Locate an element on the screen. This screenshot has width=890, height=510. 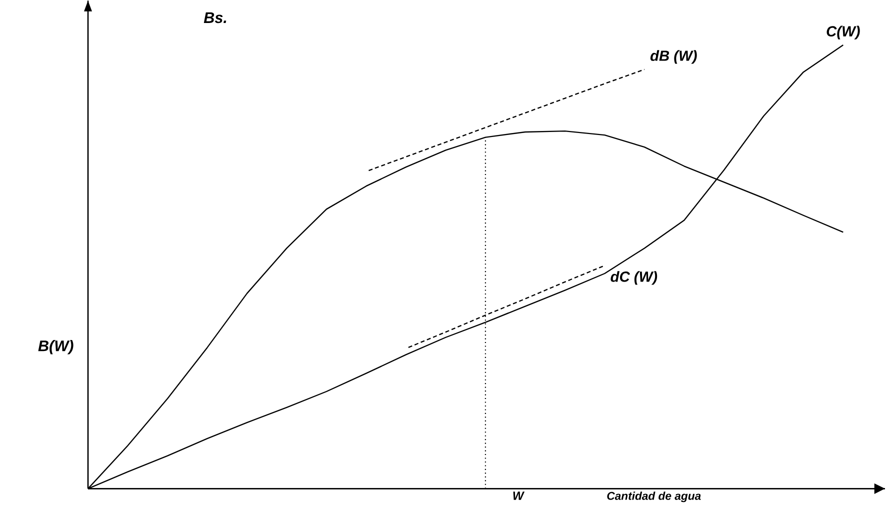
x-axis-title: Cantidad de agua is located at coordinates (654, 497).